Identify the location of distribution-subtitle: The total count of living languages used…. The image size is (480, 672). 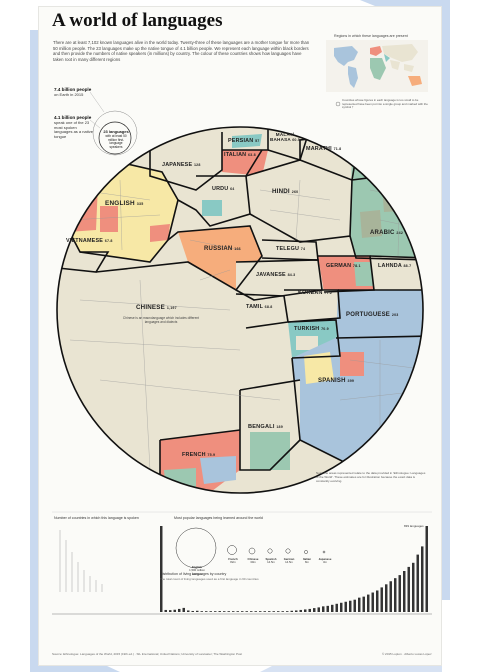
(209, 579).